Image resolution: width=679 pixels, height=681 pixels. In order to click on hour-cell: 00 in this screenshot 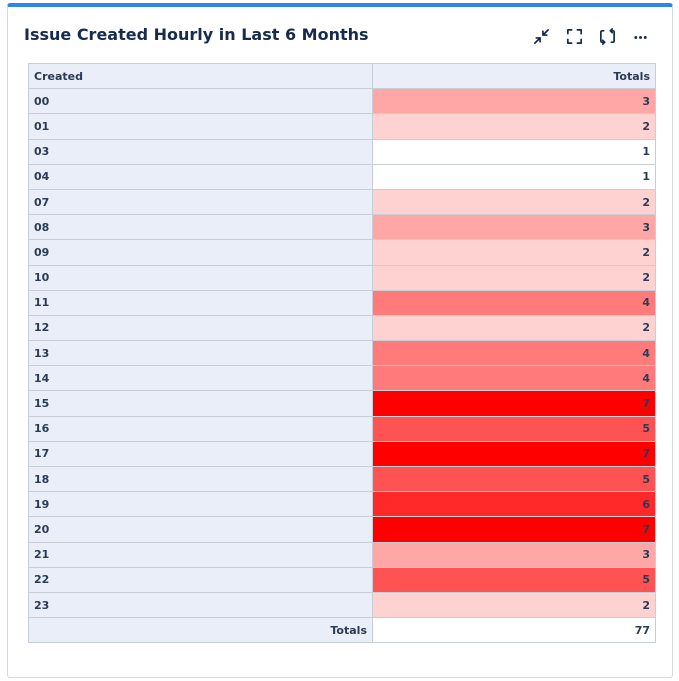, I will do `click(200, 101)`.